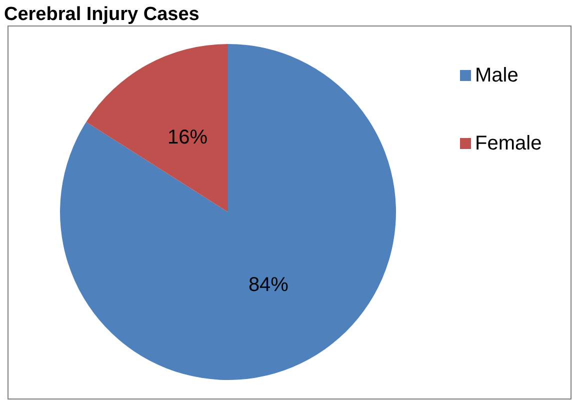 This screenshot has height=400, width=572. Describe the element at coordinates (508, 143) in the screenshot. I see `legend-label: Female` at that location.